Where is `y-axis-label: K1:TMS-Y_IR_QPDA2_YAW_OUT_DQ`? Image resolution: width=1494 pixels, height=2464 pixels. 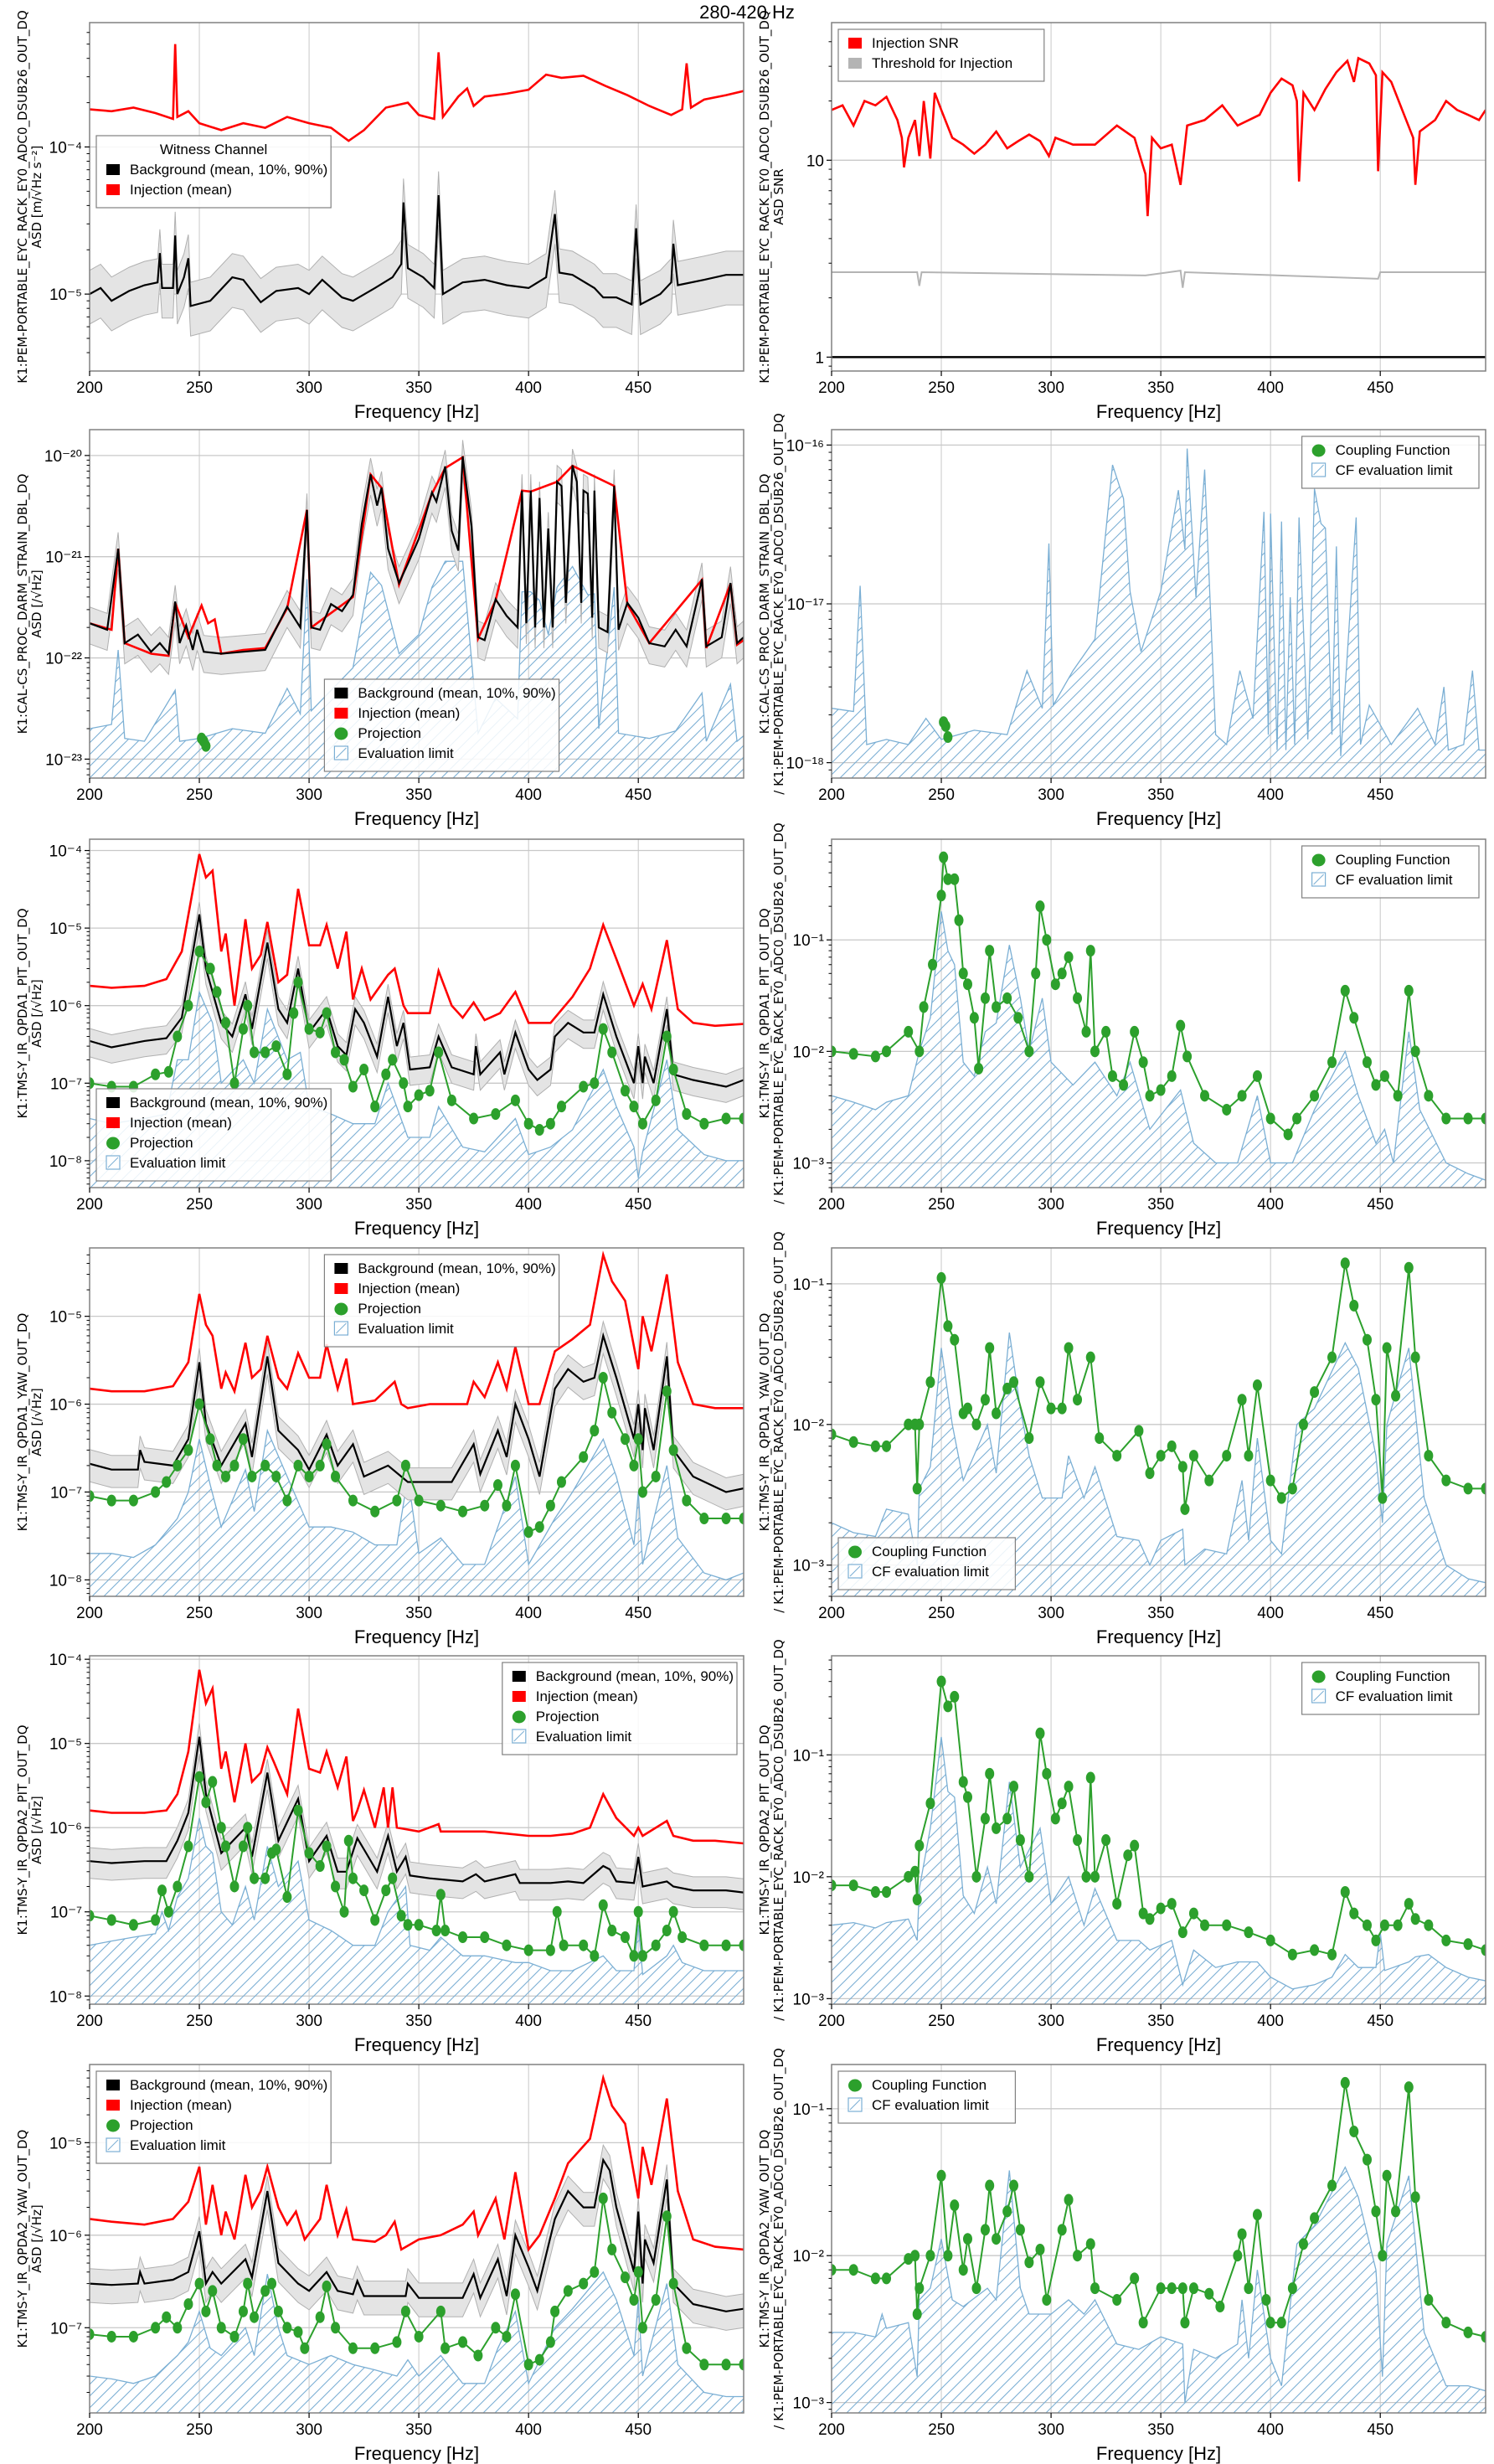
y-axis-label: K1:TMS-Y_IR_QPDA2_YAW_OUT_DQ is located at coordinates (23, 2239).